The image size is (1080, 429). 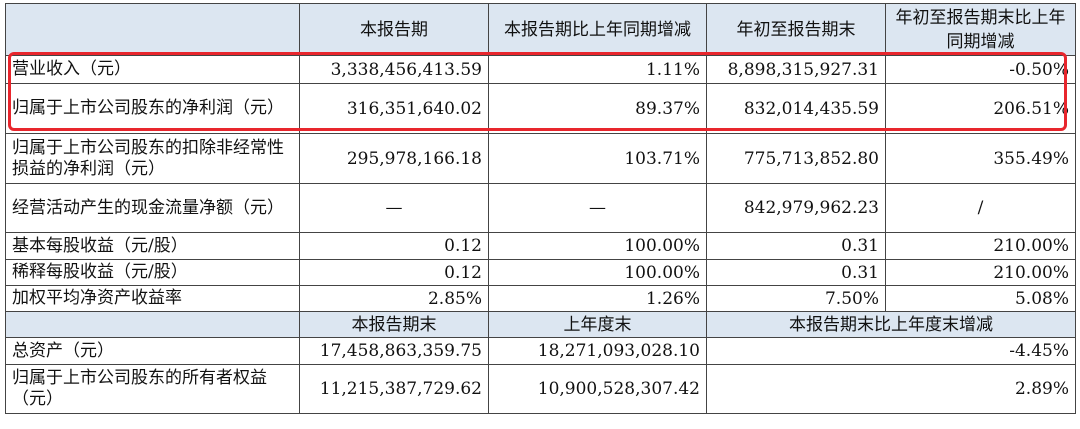 I want to click on cell-value: 18,271,093,028.10, so click(x=597, y=351).